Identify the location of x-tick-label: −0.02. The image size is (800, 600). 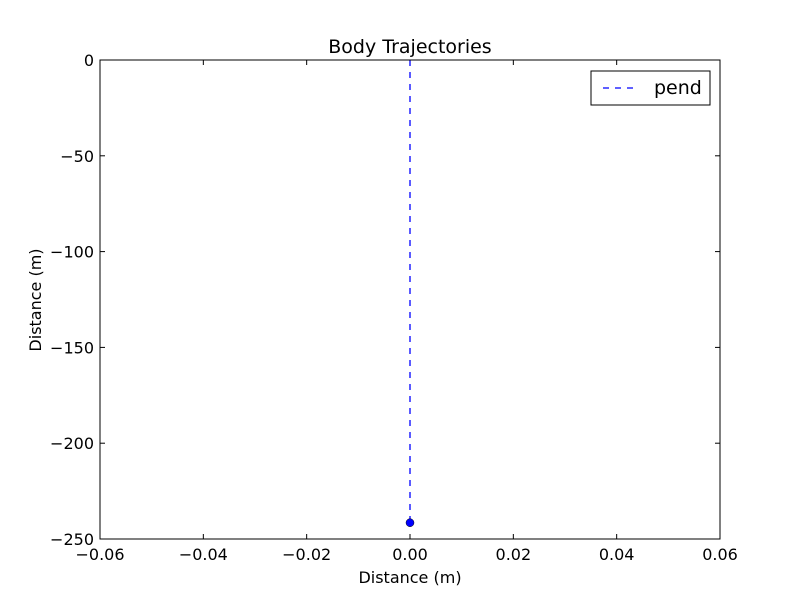
(306, 554).